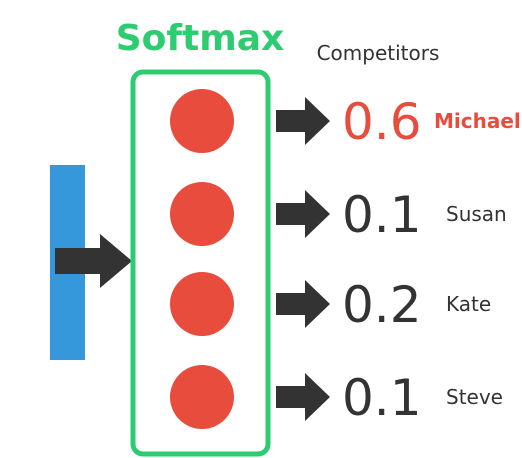 This screenshot has width=522, height=458. What do you see at coordinates (200, 38) in the screenshot?
I see `softmax-title: Softmax` at bounding box center [200, 38].